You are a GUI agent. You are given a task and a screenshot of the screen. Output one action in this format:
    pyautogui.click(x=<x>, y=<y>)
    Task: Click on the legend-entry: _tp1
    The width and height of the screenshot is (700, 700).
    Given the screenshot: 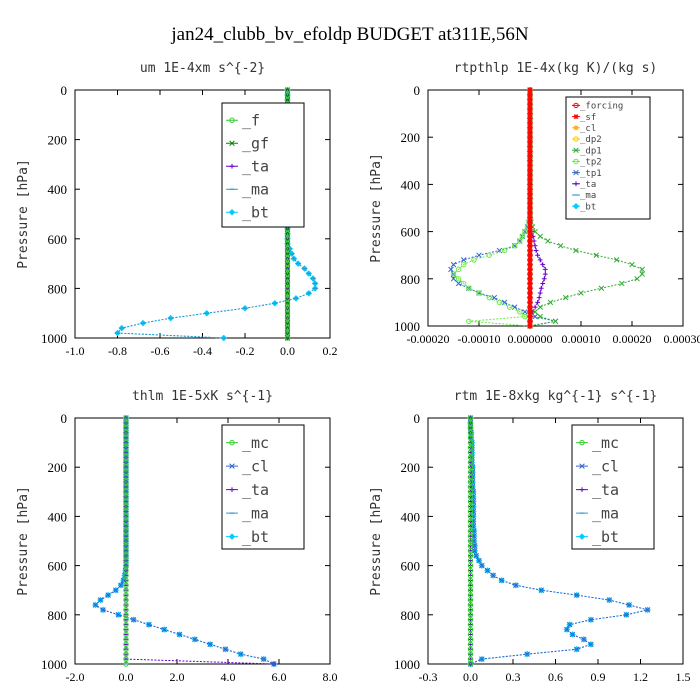 What is the action you would take?
    pyautogui.click(x=591, y=174)
    